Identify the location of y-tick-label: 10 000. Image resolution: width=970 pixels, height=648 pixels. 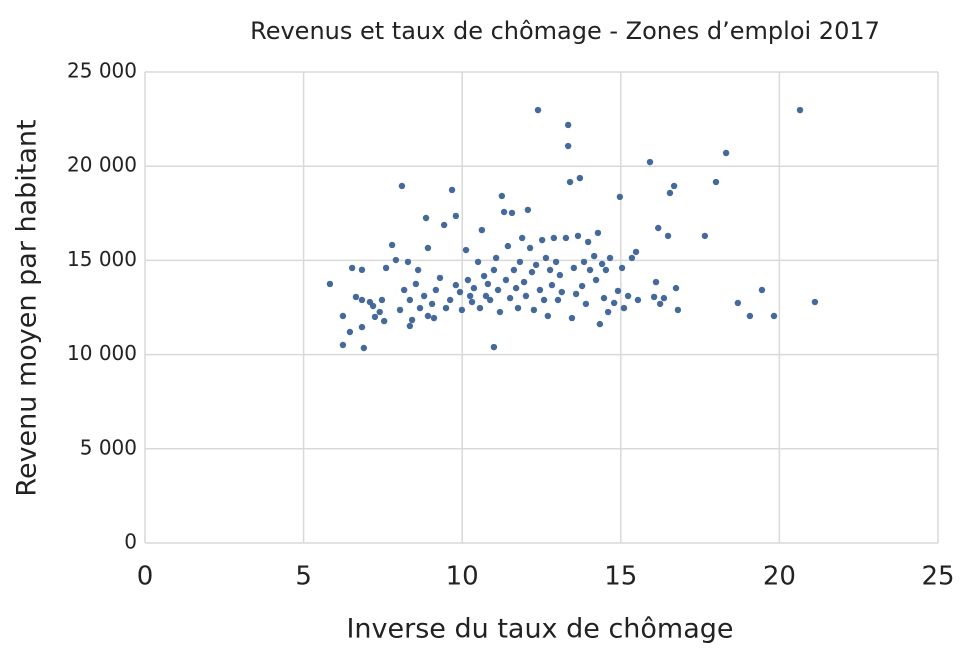
(102, 353).